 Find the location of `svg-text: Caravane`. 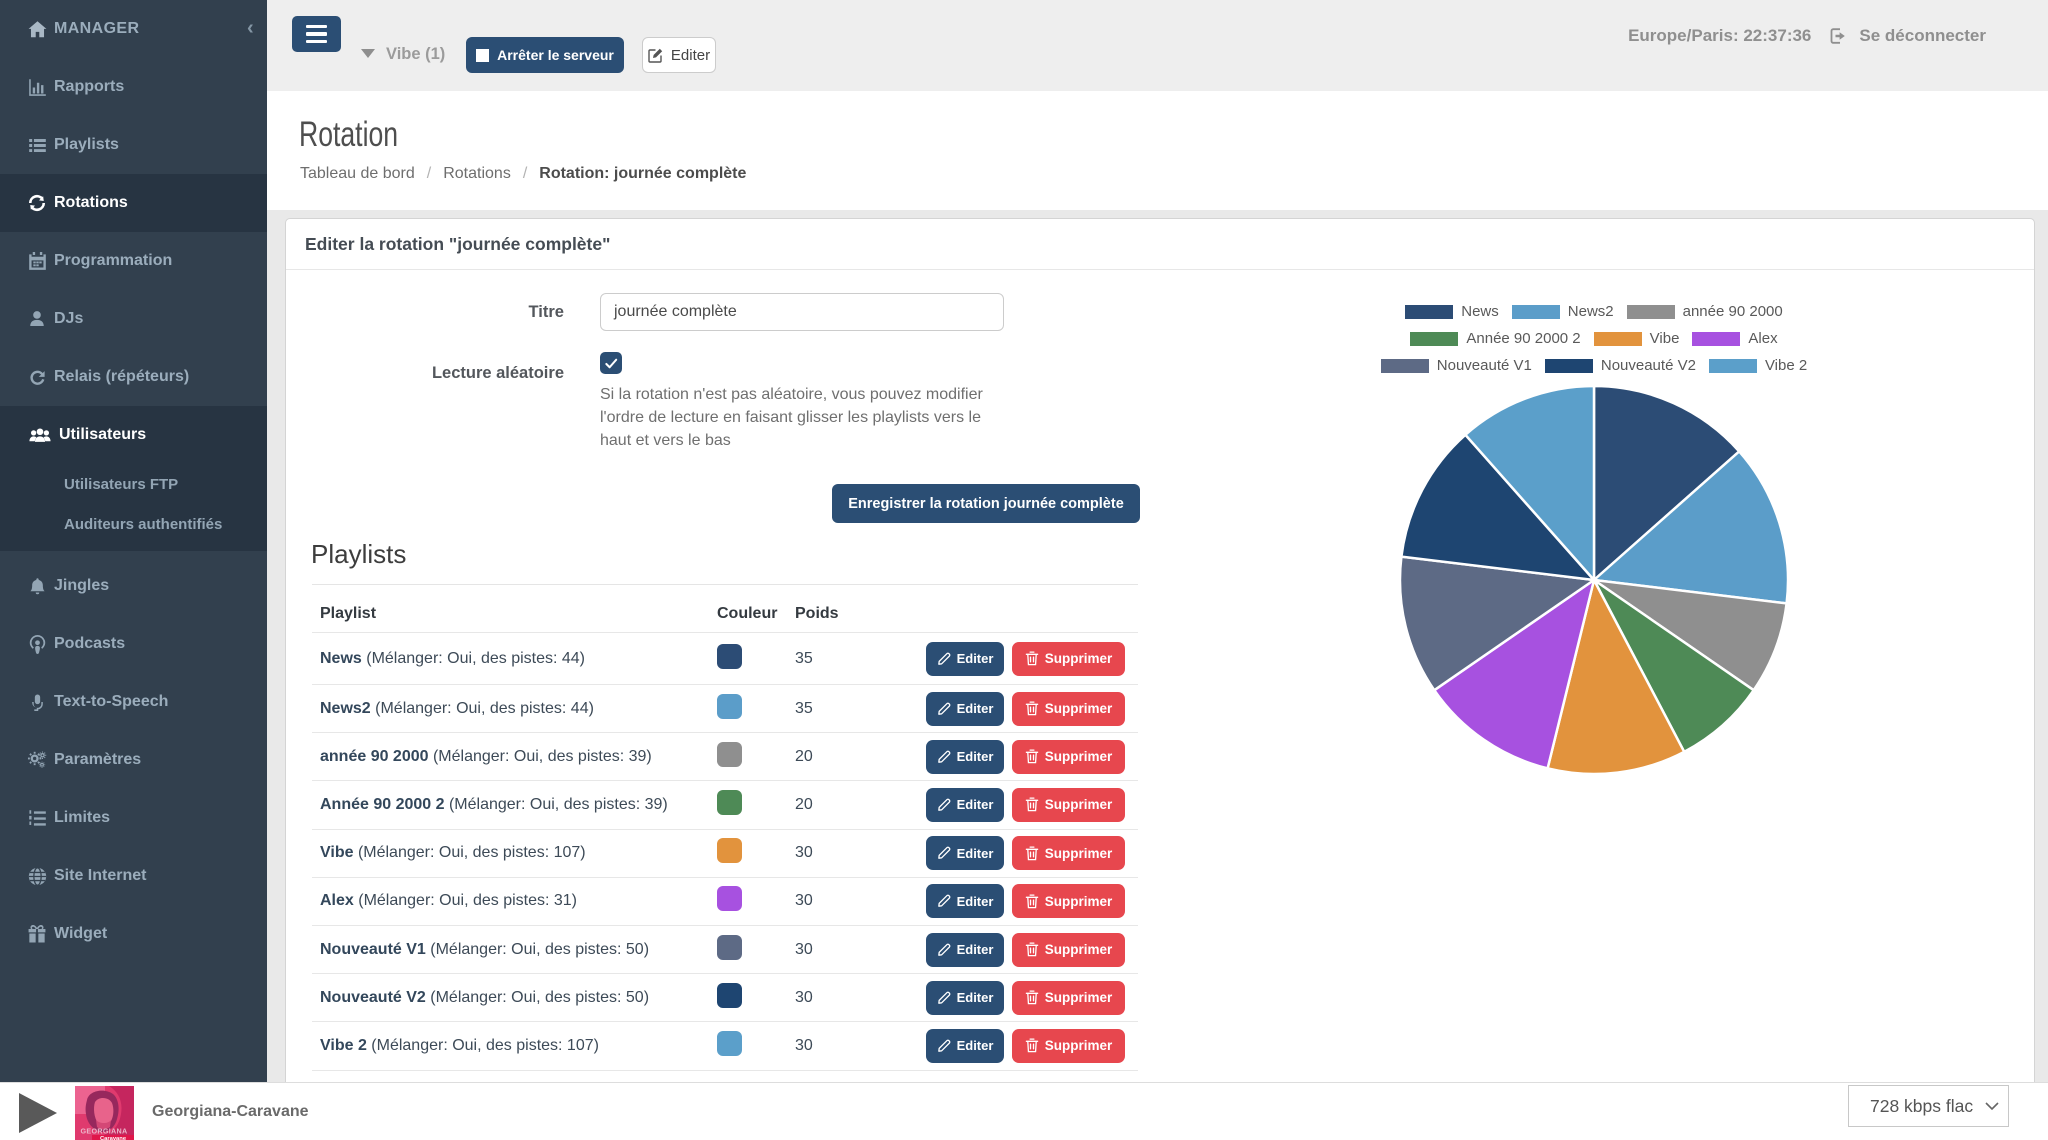

svg-text: Caravane is located at coordinates (113, 1138).